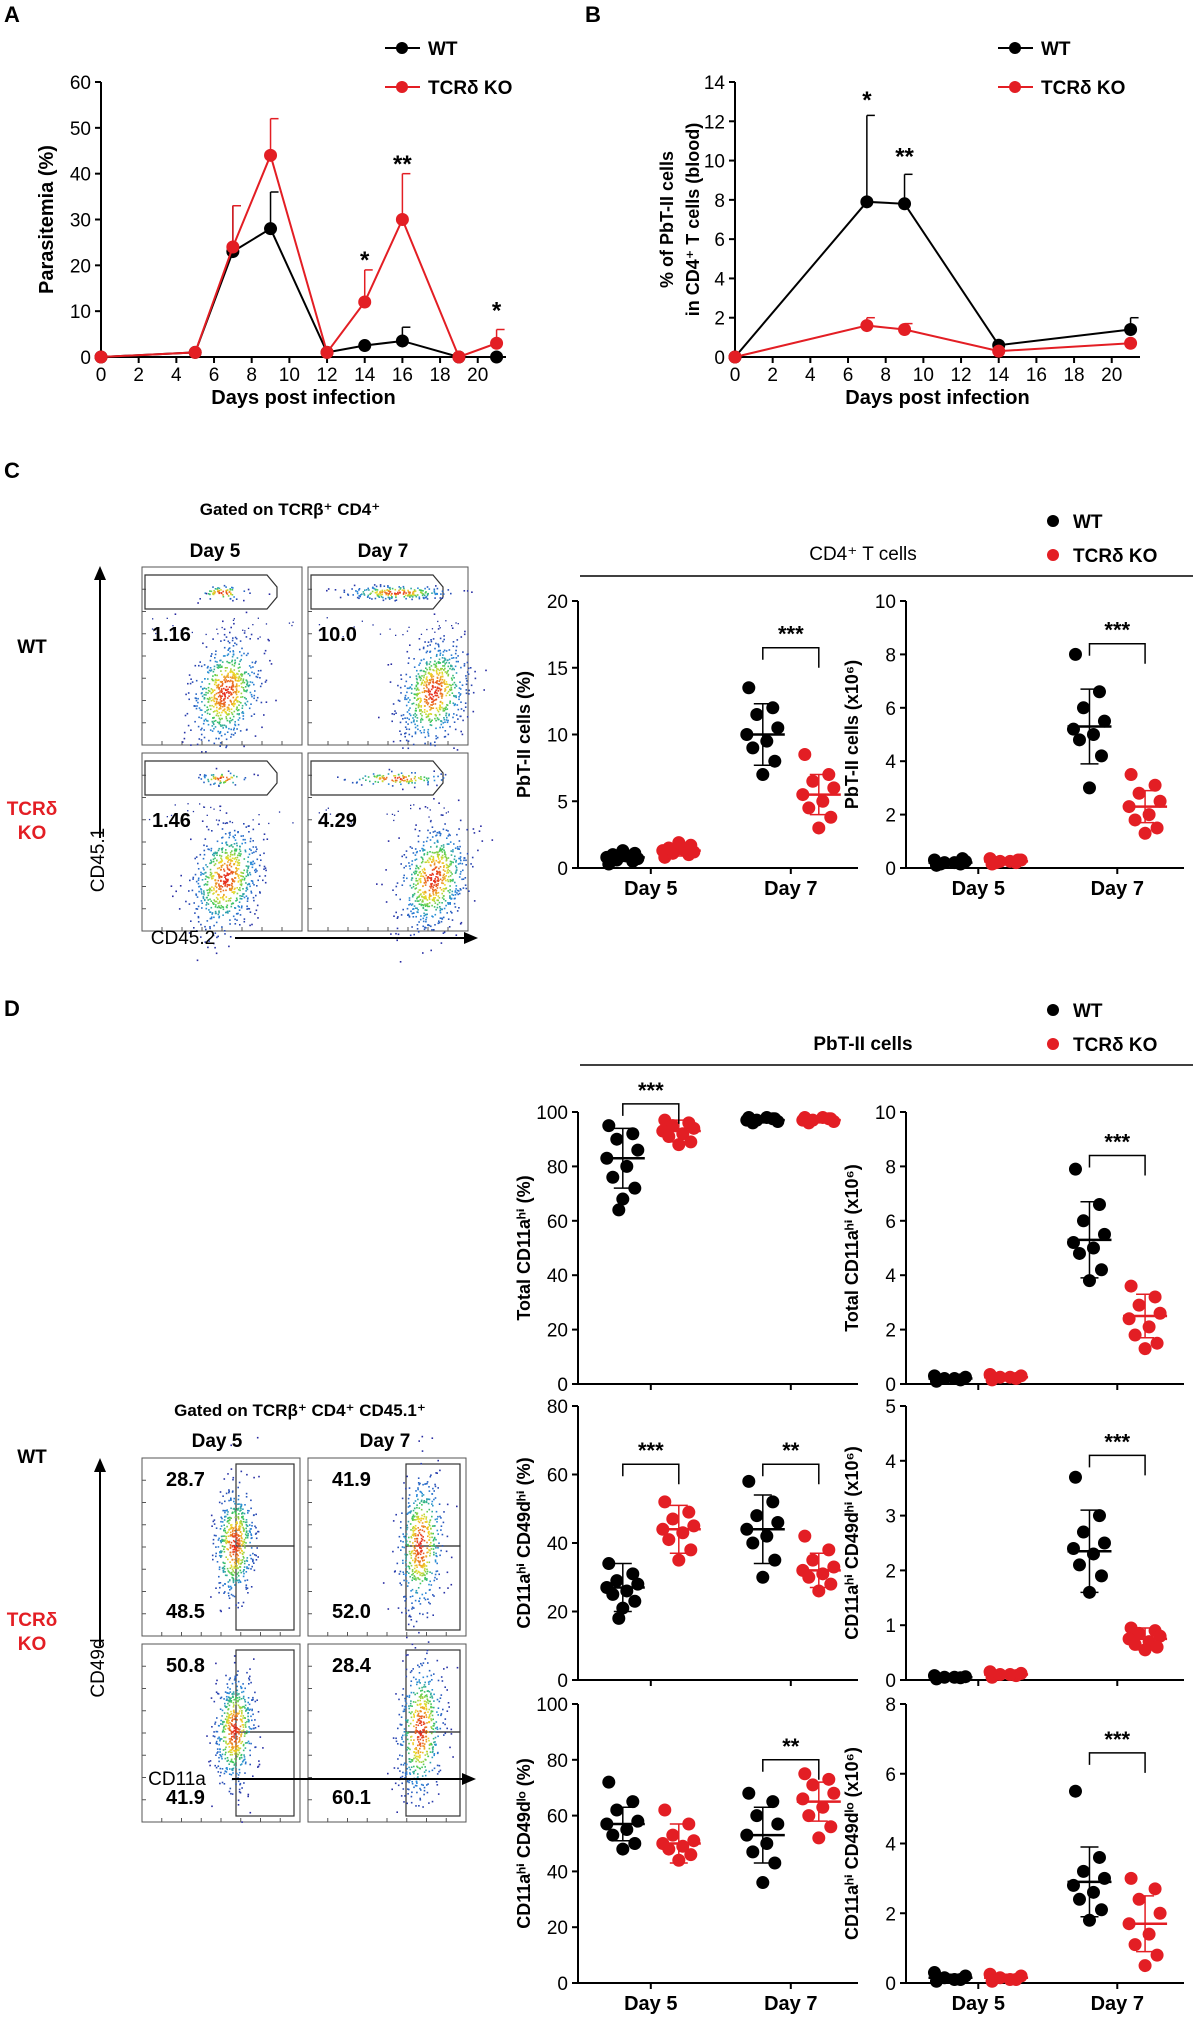 This screenshot has height=2027, width=1200. I want to click on flow-d-plot-r0-c0: 28.748.5, so click(221, 1536).